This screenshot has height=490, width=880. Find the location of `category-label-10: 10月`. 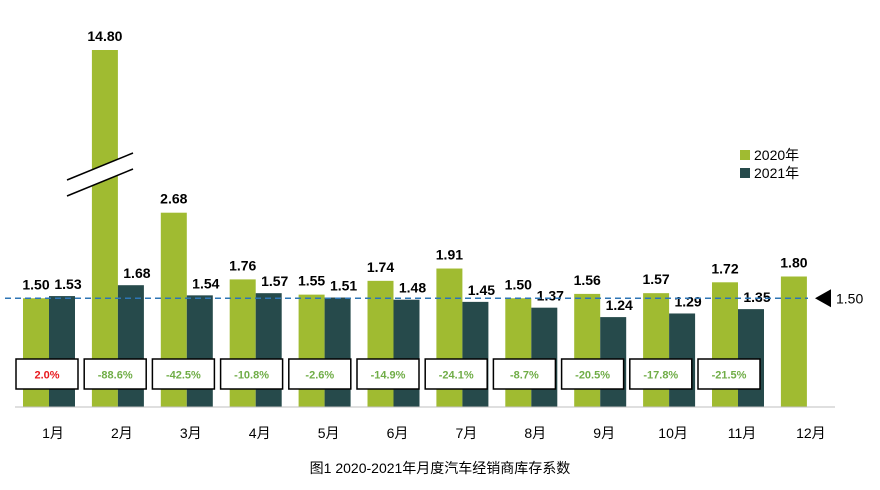

category-label-10: 10月 is located at coordinates (673, 433).